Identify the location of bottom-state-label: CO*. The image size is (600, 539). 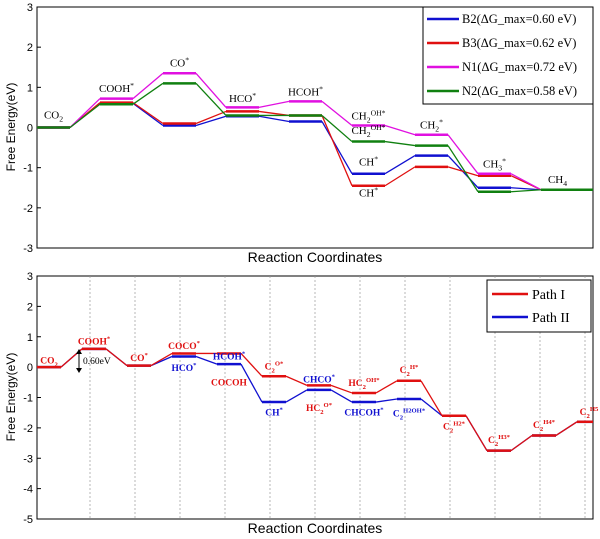
(139, 358).